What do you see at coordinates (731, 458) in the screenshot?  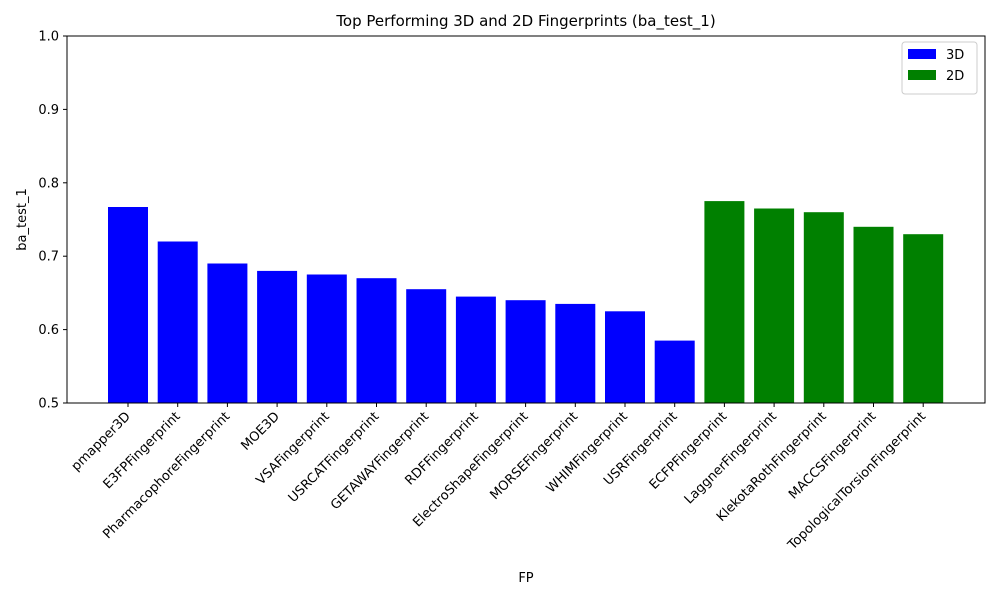 I see `x-tick-label: LaggnerFingerprint` at bounding box center [731, 458].